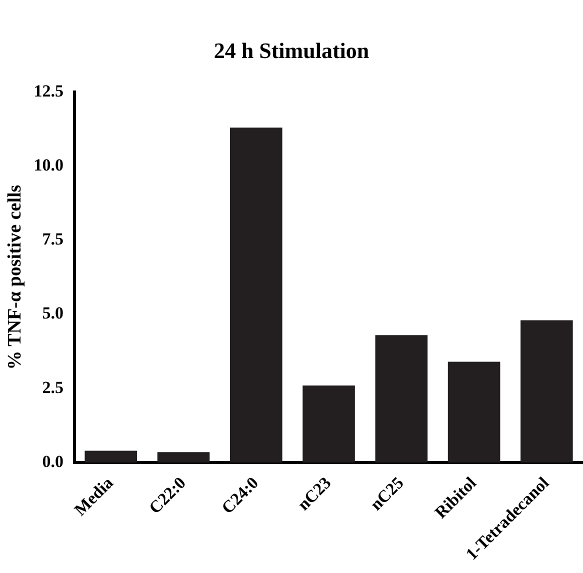  Describe the element at coordinates (53, 239) in the screenshot. I see `y-tick-label: 7.5` at that location.